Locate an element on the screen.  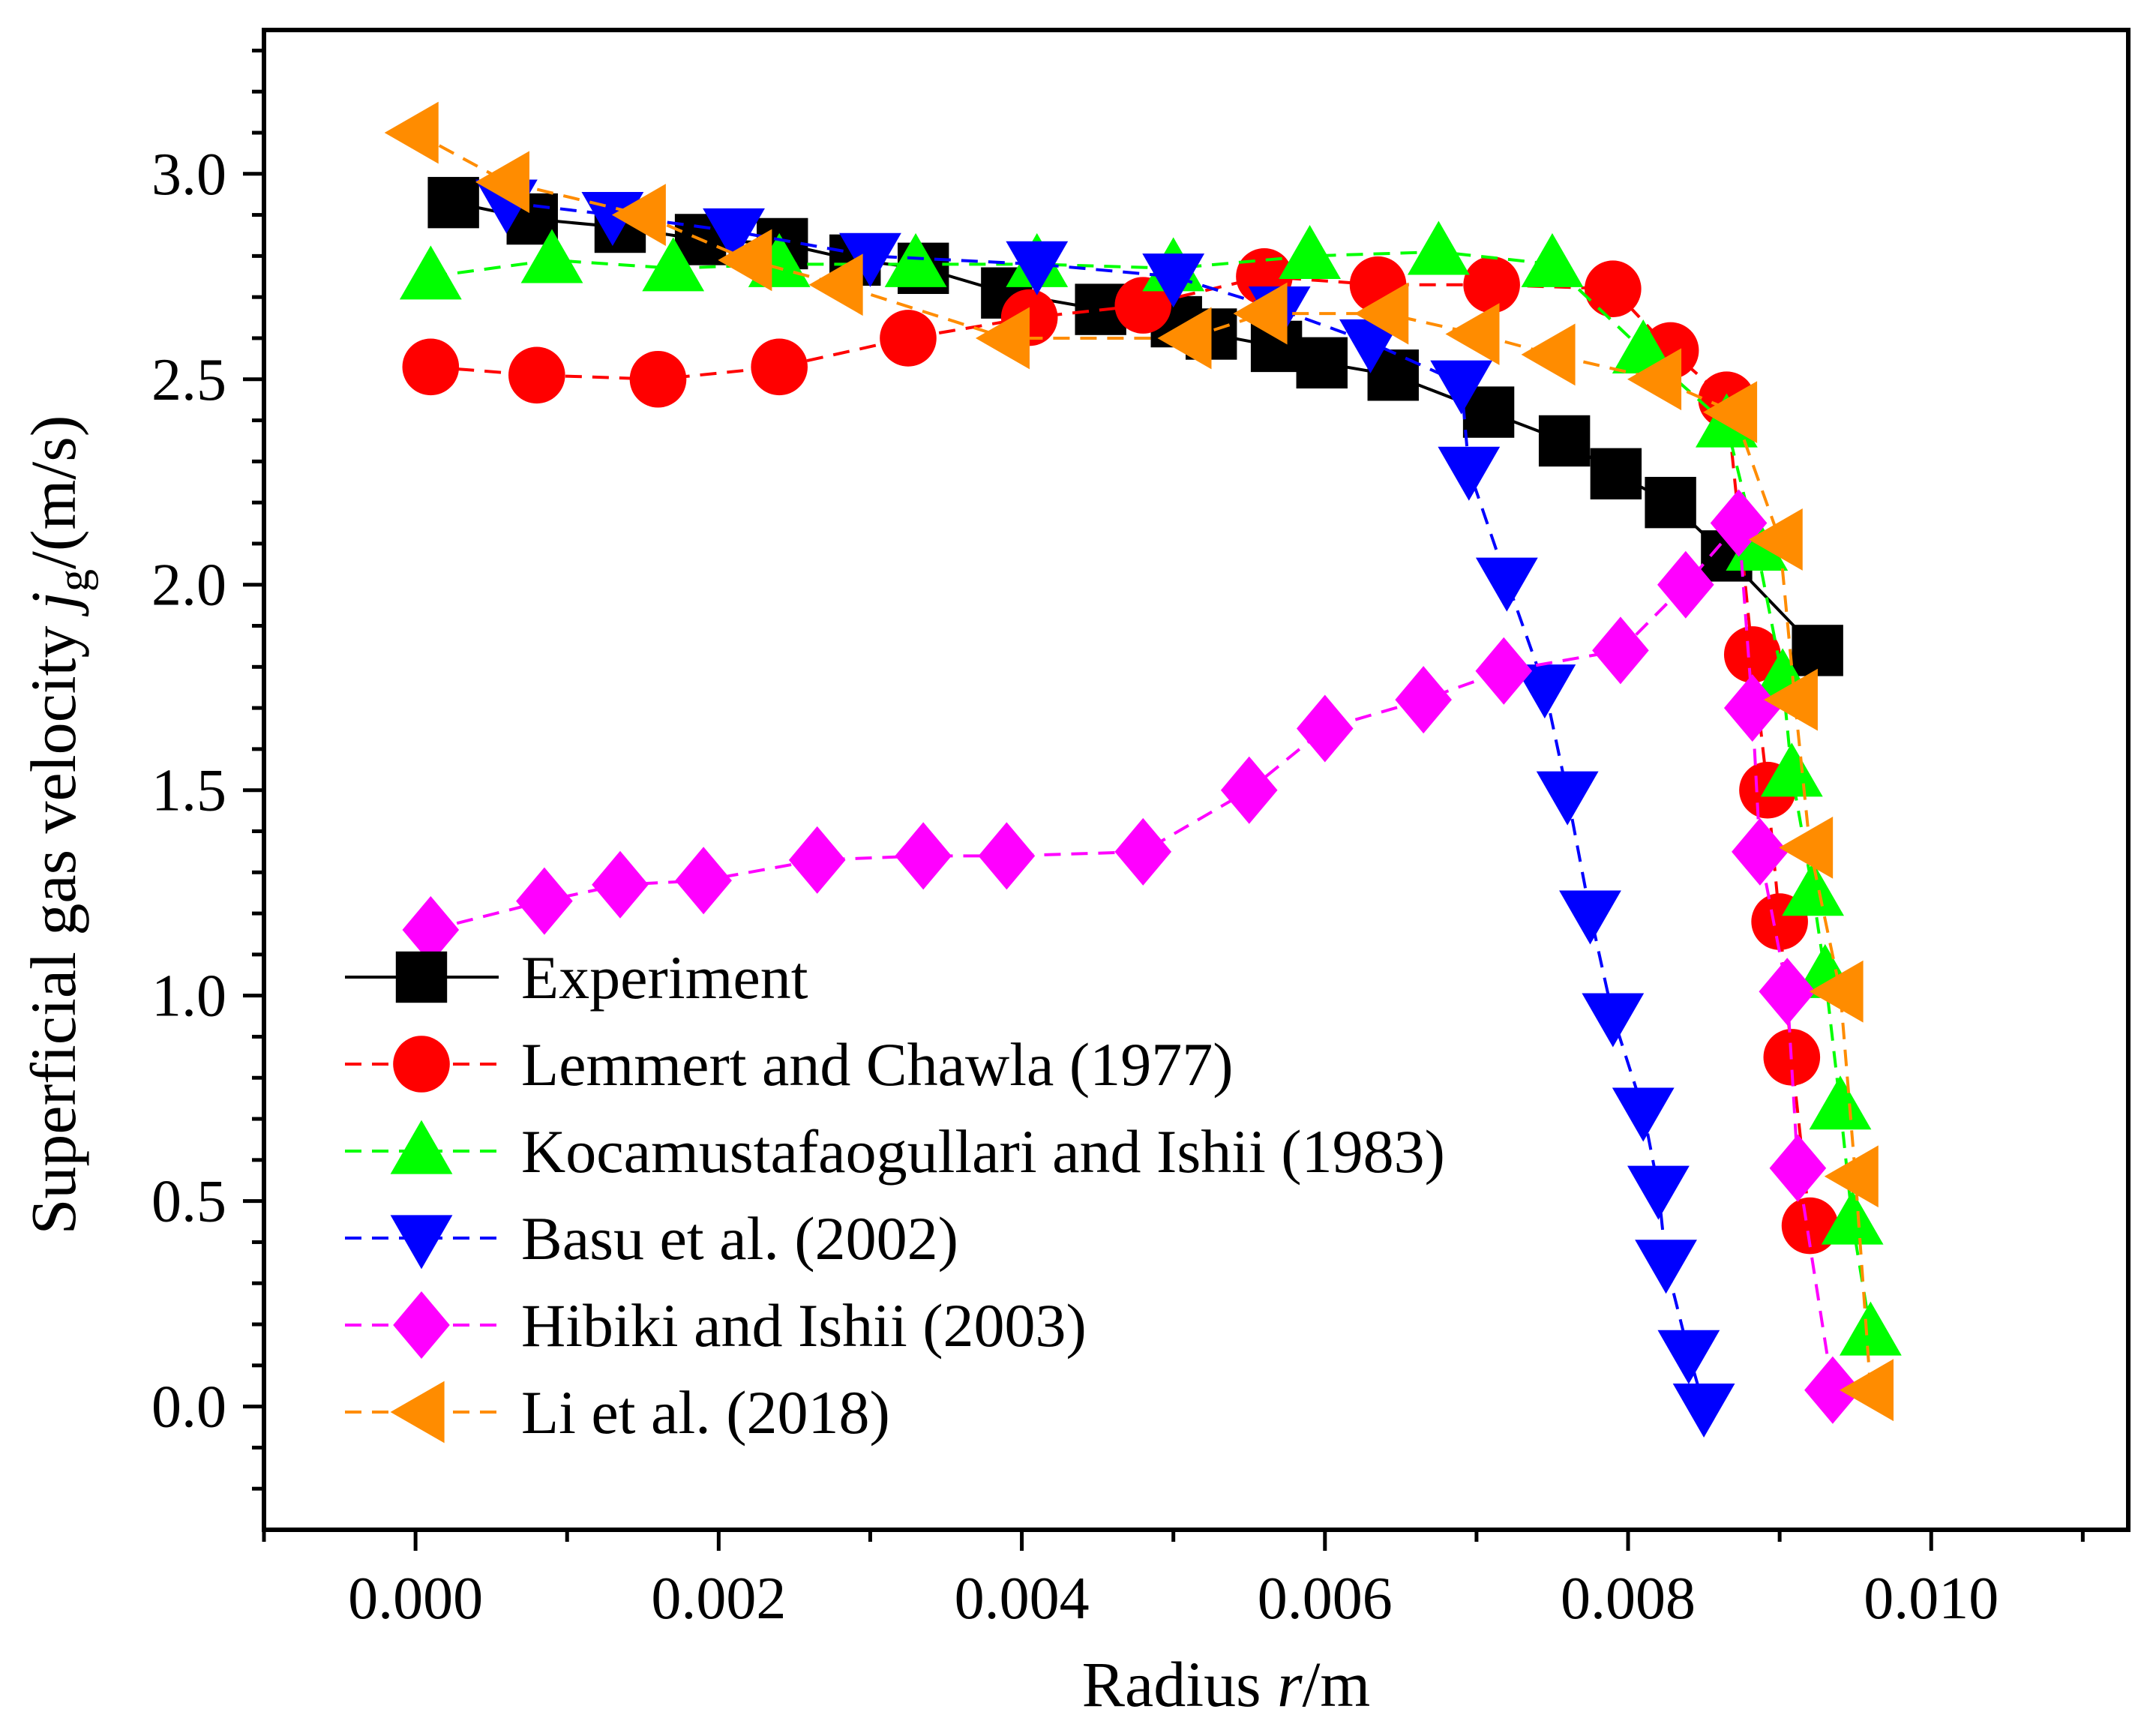
y-tick-label-2: 0.5 is located at coordinates (188, 1202).